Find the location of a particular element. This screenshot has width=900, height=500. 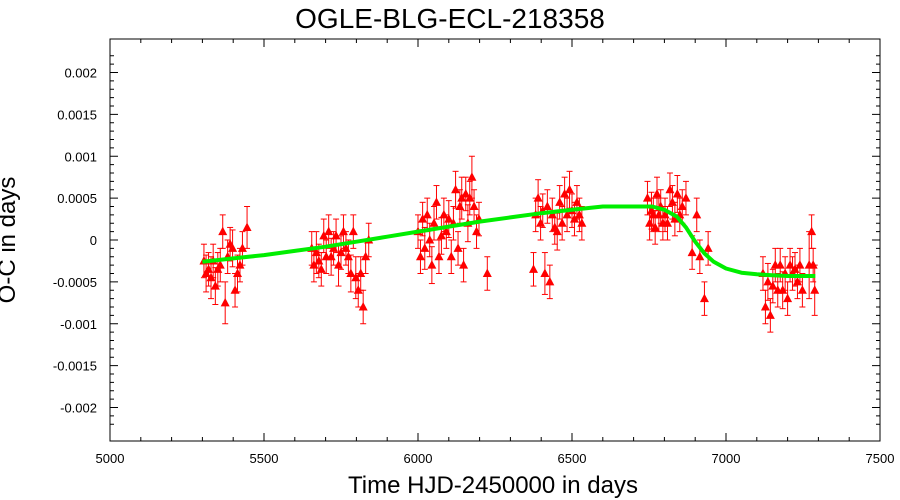

y-tick-label: -0.002 is located at coordinates (78, 408).